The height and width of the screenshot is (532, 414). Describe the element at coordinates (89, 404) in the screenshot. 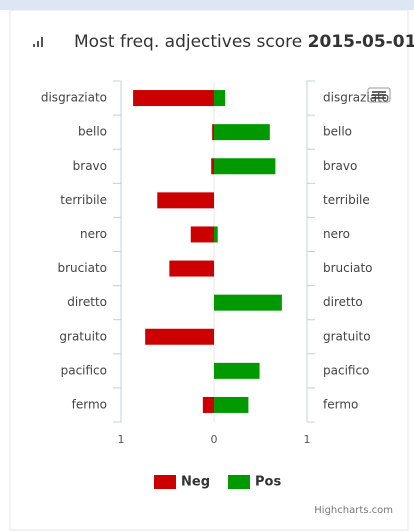

I see `y-tick-label: fermo` at that location.